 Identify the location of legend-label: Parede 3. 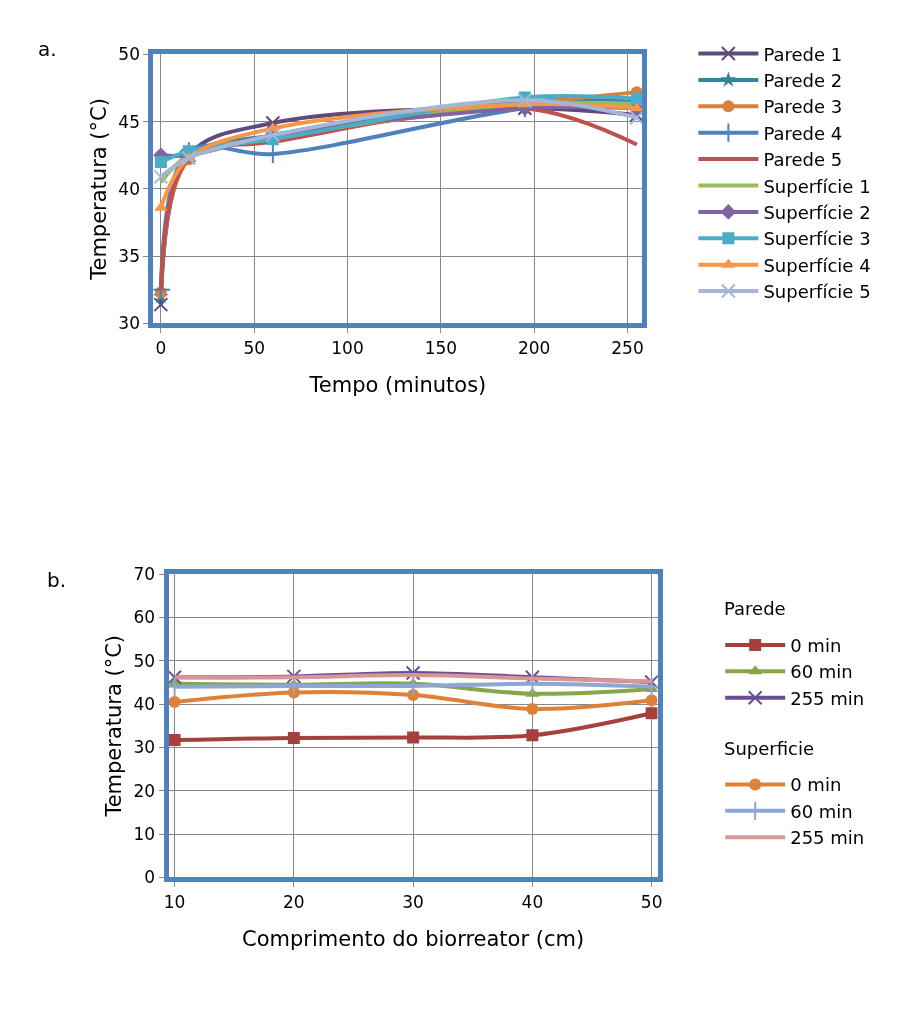
(803, 107).